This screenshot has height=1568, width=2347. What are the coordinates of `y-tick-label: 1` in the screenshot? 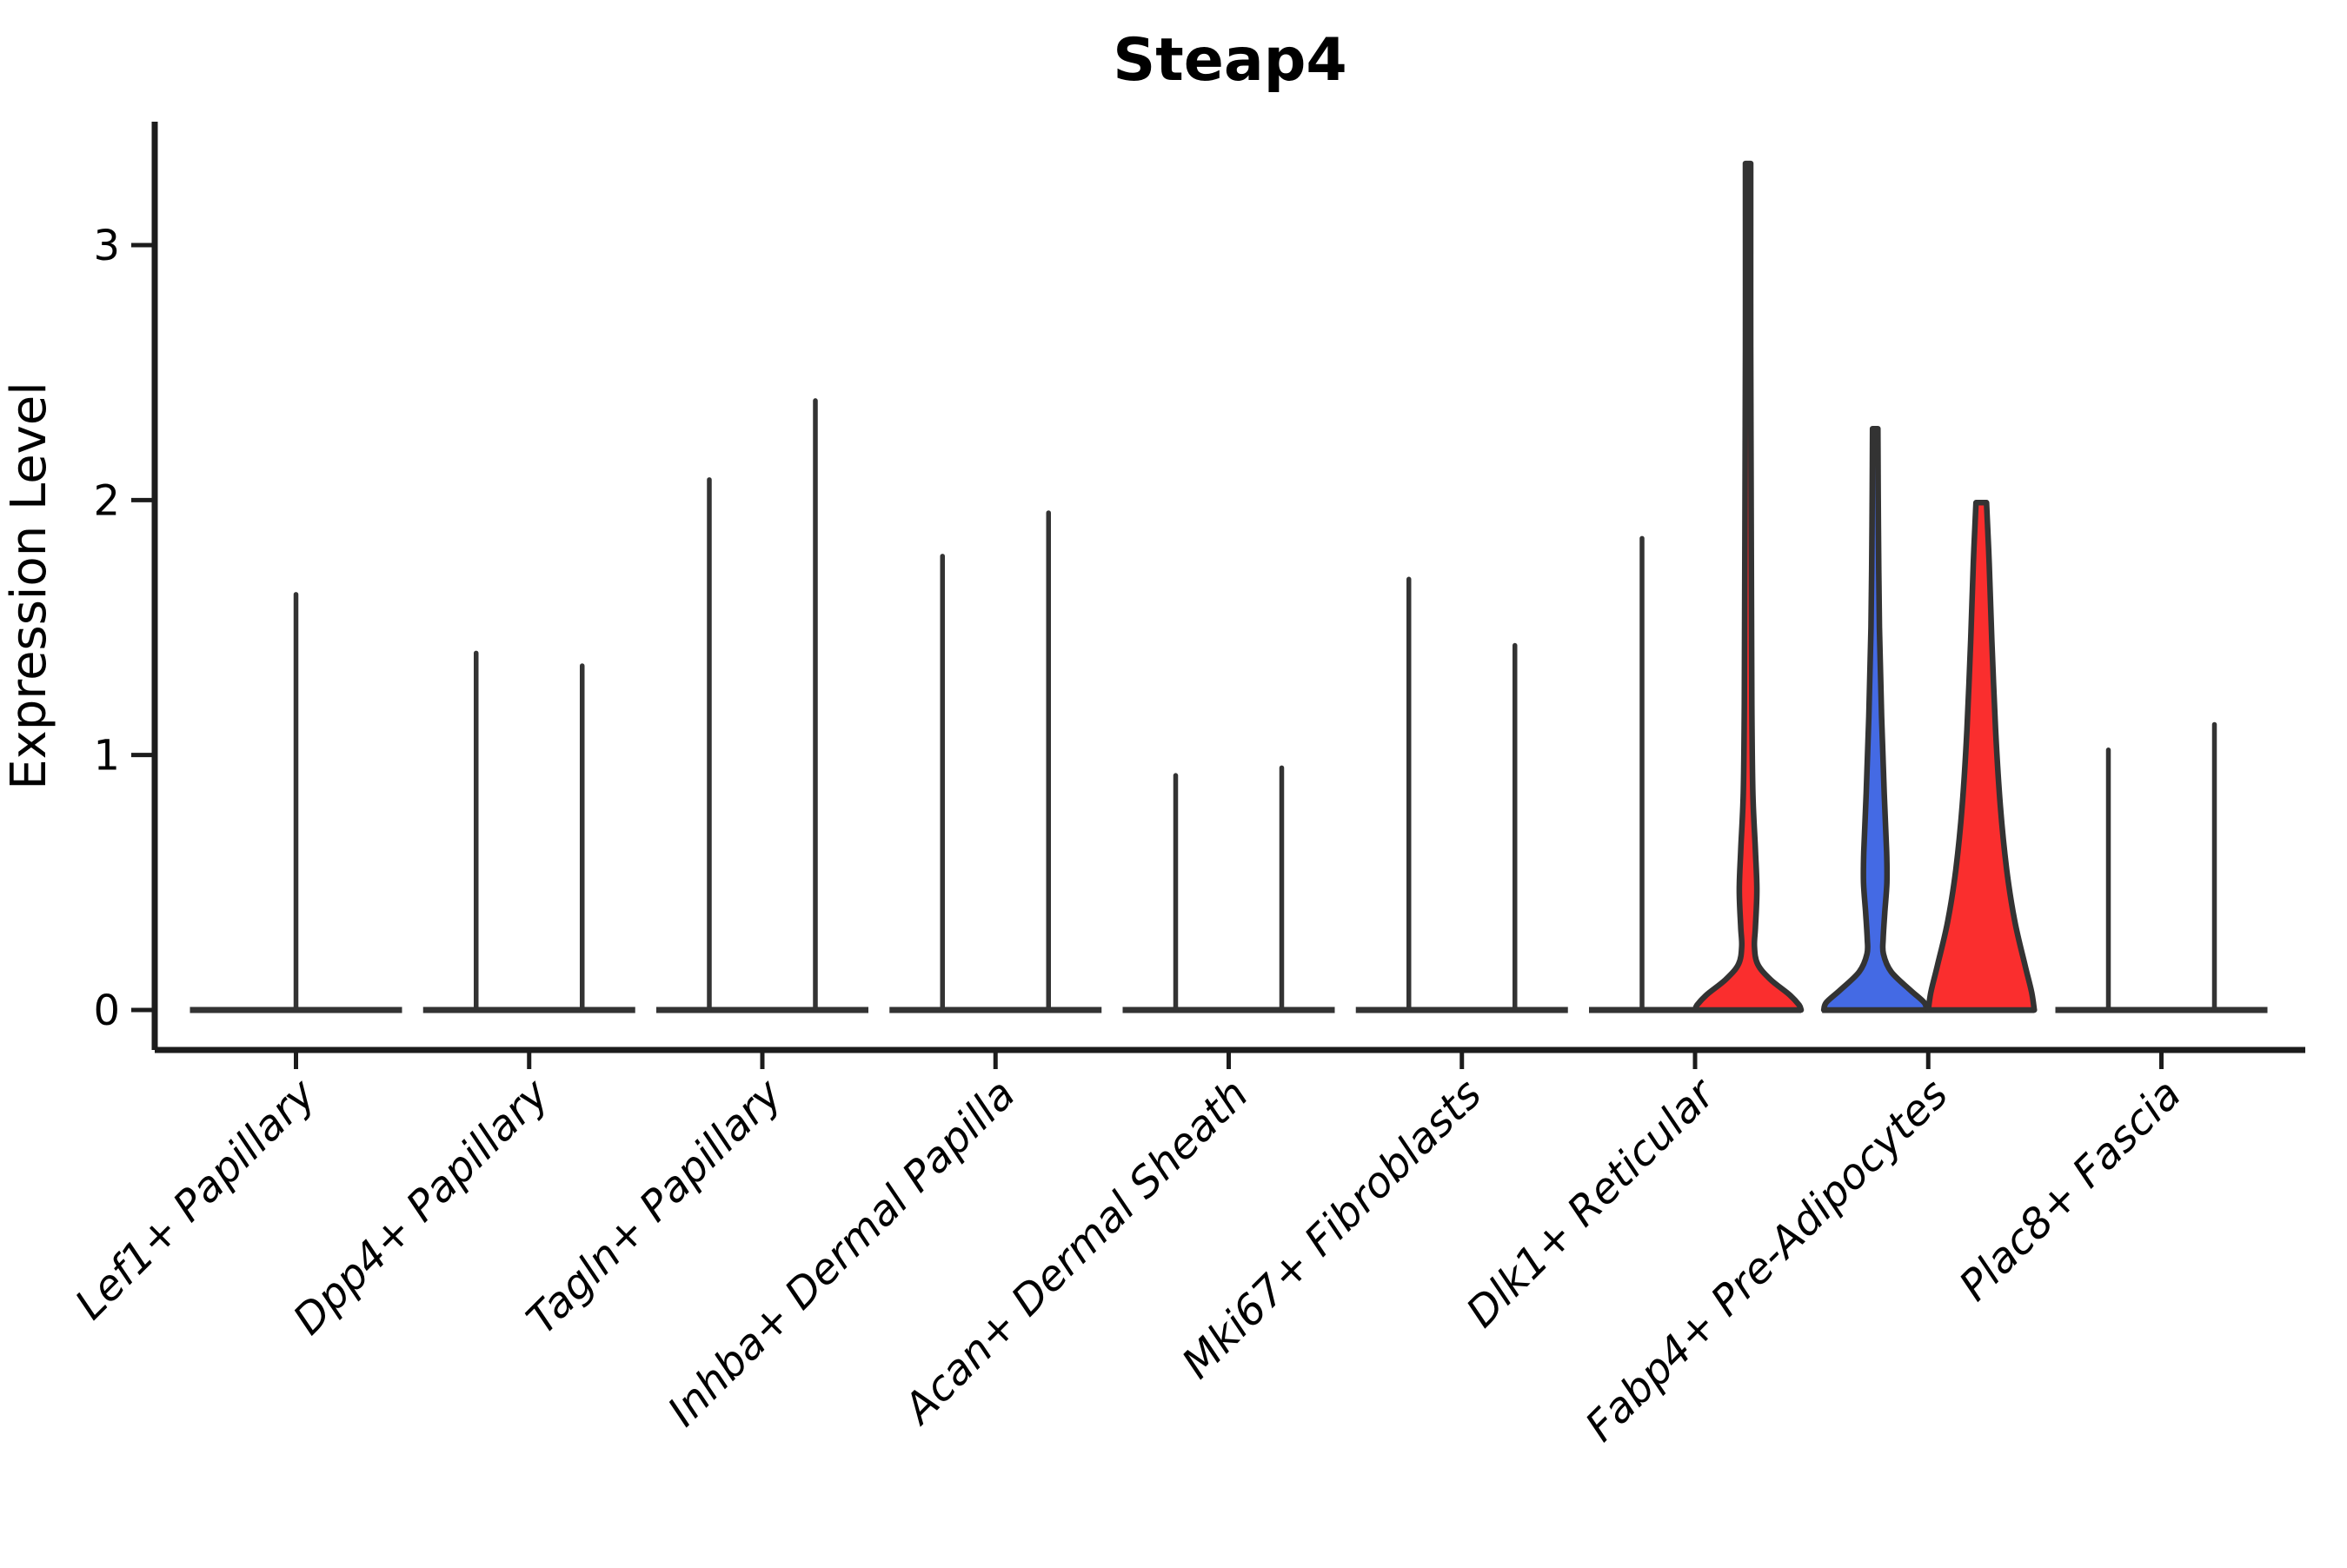 It's located at (106, 756).